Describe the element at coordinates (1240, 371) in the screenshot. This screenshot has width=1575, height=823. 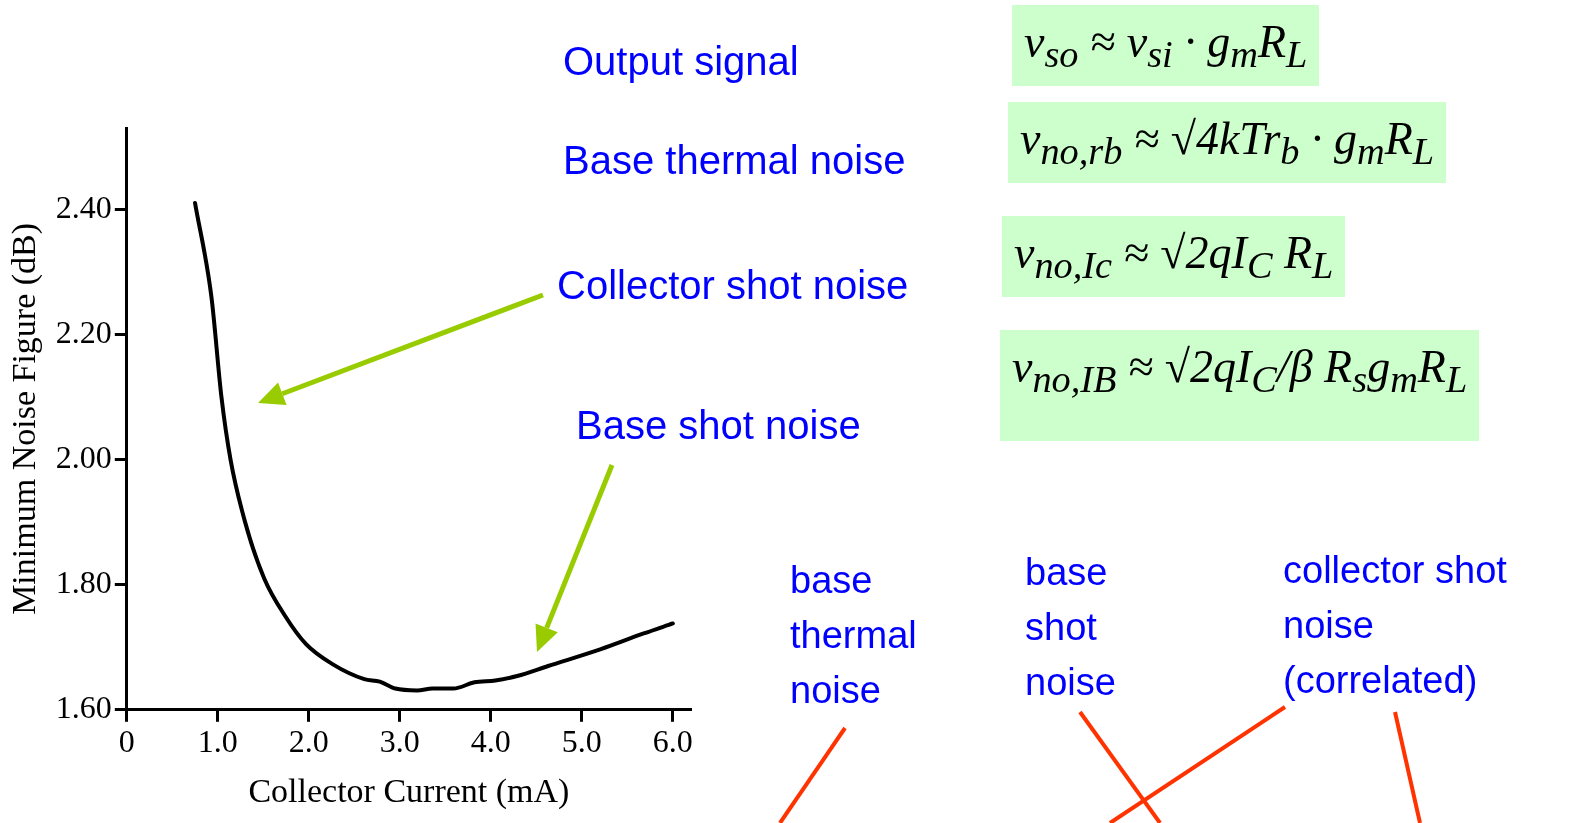
I see `text: v$_{no,IB}$ ≈ √2qI$_{C}$/β R$_{s}$g$_{m}$R$_{L}$` at that location.